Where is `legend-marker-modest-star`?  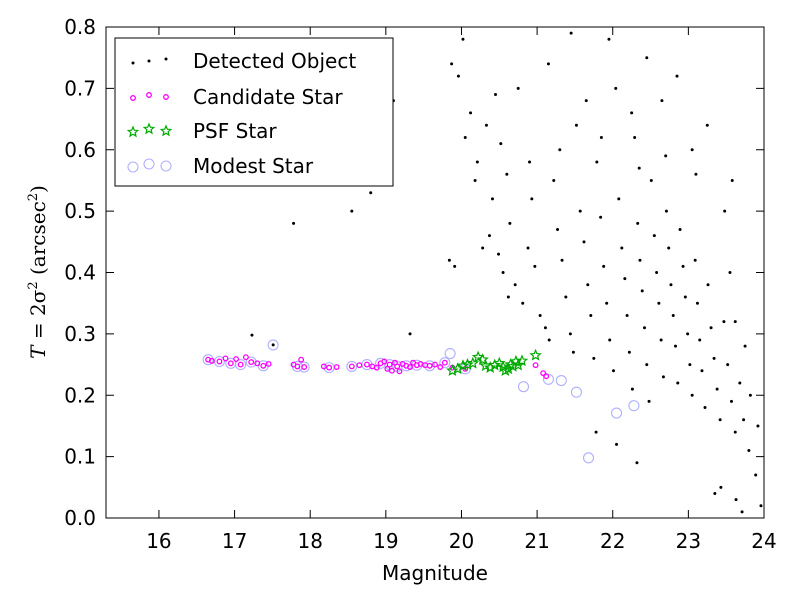
legend-marker-modest-star is located at coordinates (149, 164).